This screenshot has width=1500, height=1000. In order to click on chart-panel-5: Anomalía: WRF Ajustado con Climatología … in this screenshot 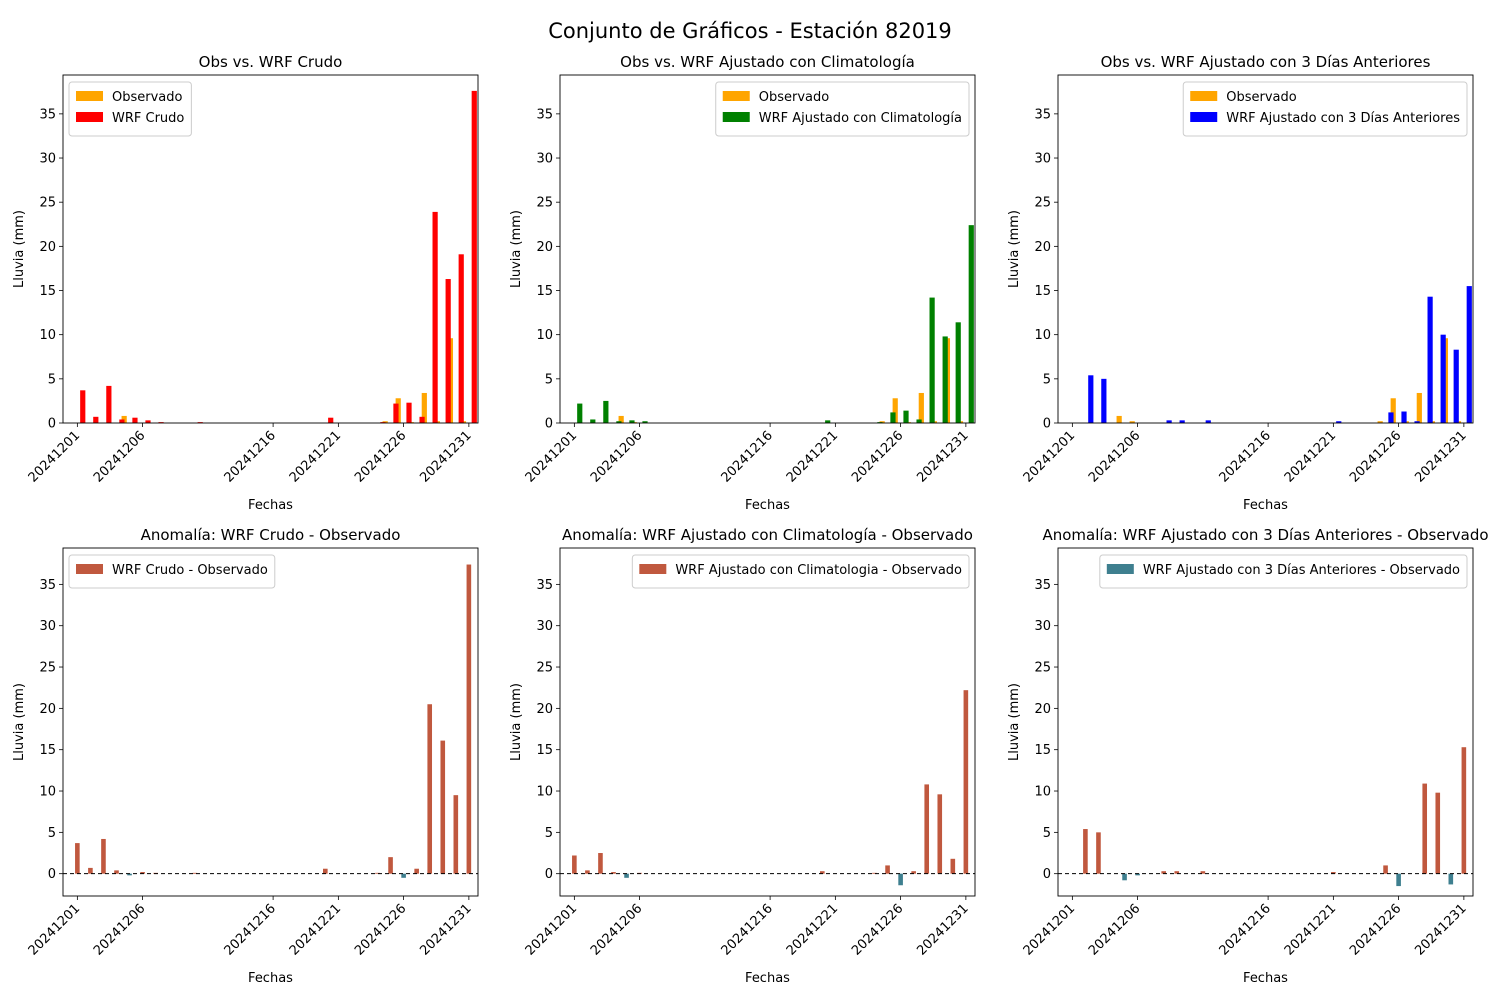, I will do `click(742, 756)`.